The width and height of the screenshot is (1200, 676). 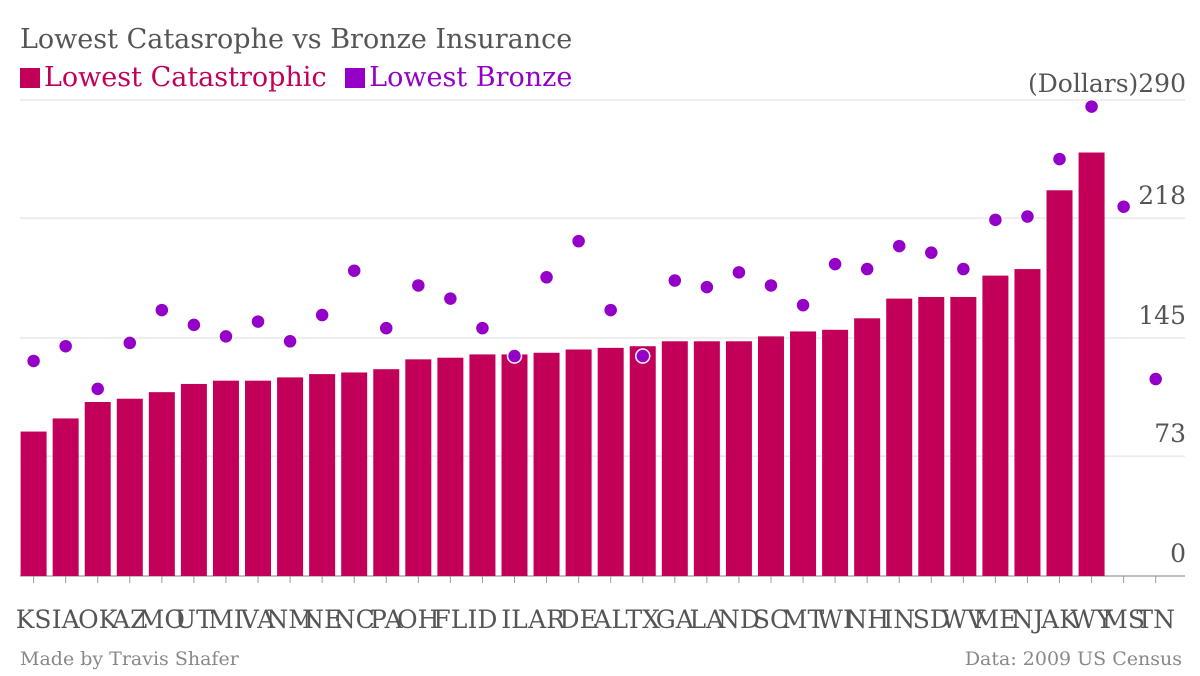 What do you see at coordinates (1091, 619) in the screenshot?
I see `x-tick-label: WY` at bounding box center [1091, 619].